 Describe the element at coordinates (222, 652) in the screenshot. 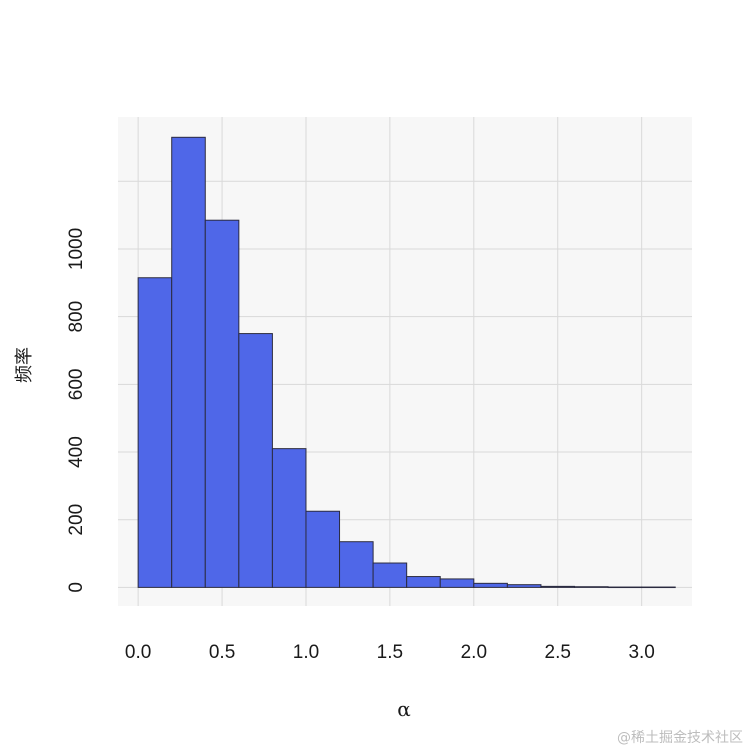

I see `x-tick-label: 0.5` at that location.